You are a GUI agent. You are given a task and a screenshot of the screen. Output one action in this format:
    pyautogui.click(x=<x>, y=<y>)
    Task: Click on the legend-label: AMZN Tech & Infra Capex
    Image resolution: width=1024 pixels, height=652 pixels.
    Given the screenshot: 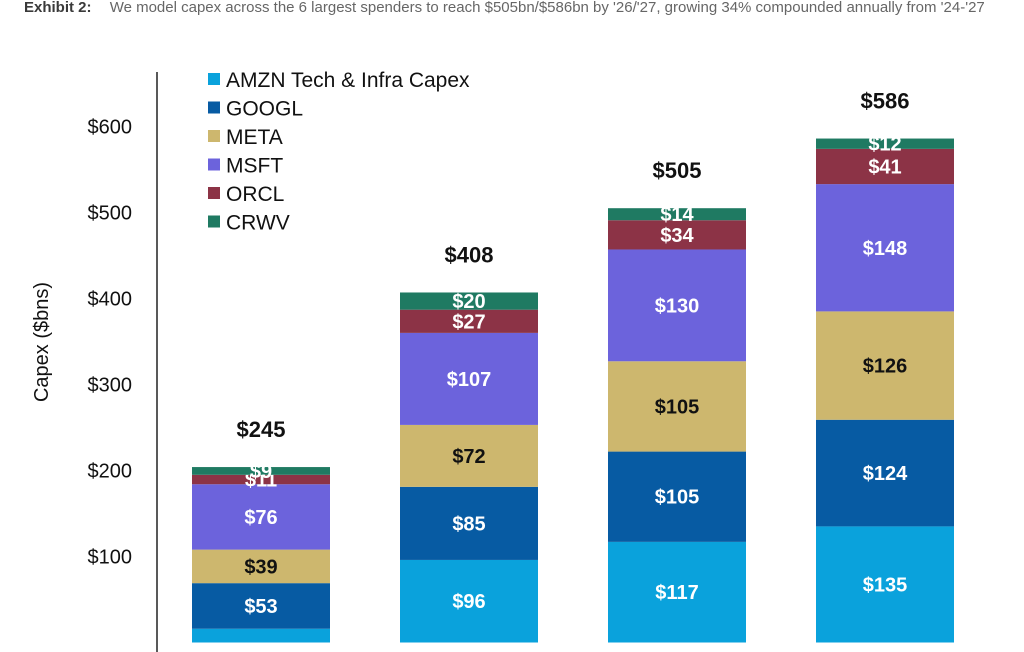 What is the action you would take?
    pyautogui.click(x=348, y=80)
    